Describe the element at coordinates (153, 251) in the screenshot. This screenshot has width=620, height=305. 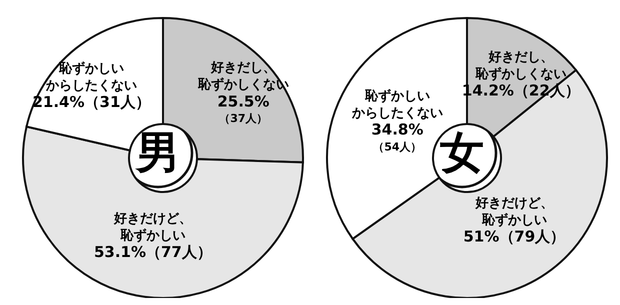
I see `data-label: 53.1%（77人）` at that location.